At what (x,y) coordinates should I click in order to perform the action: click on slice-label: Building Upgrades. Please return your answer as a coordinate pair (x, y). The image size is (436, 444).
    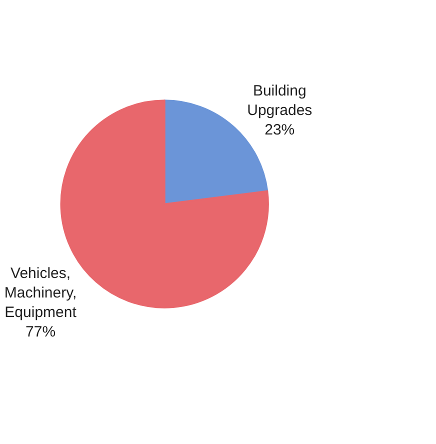
    Looking at the image, I should click on (279, 101).